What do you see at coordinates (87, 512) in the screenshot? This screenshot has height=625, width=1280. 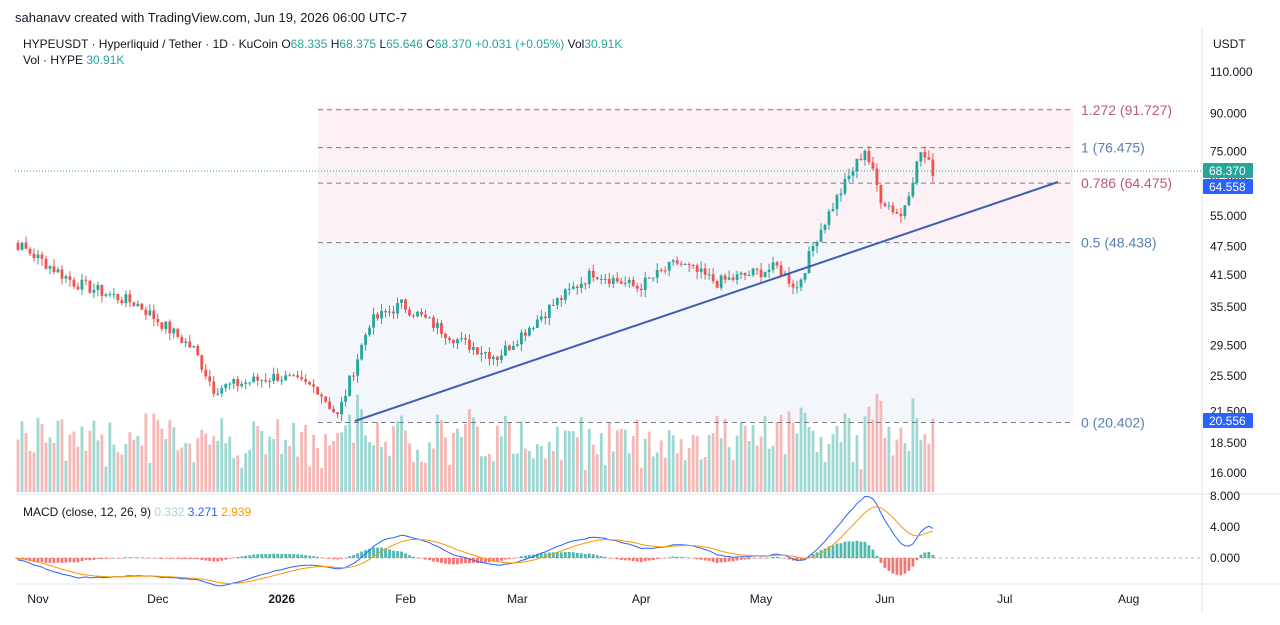 I see `macd-title: MACD (close, 12, 26, 9)` at bounding box center [87, 512].